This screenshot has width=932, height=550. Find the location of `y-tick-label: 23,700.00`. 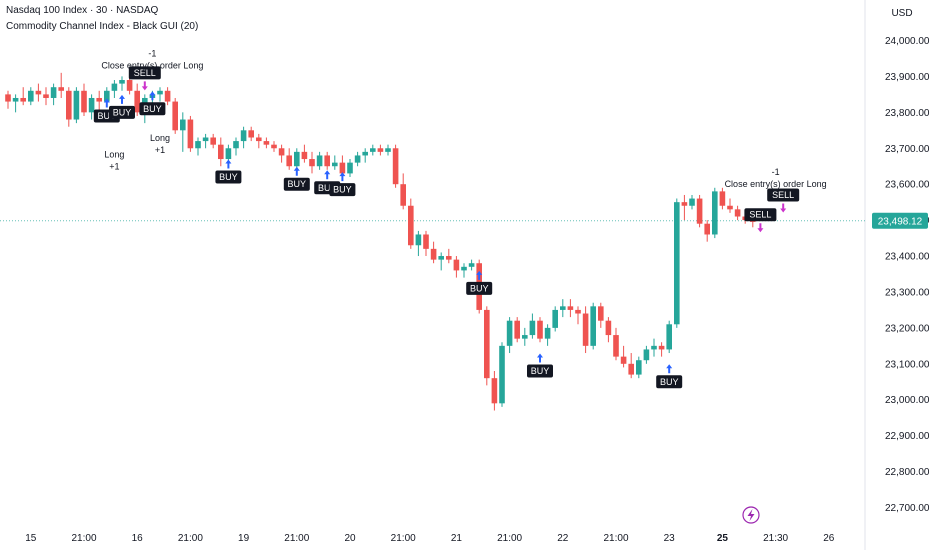

y-tick-label: 23,700.00 is located at coordinates (907, 149).